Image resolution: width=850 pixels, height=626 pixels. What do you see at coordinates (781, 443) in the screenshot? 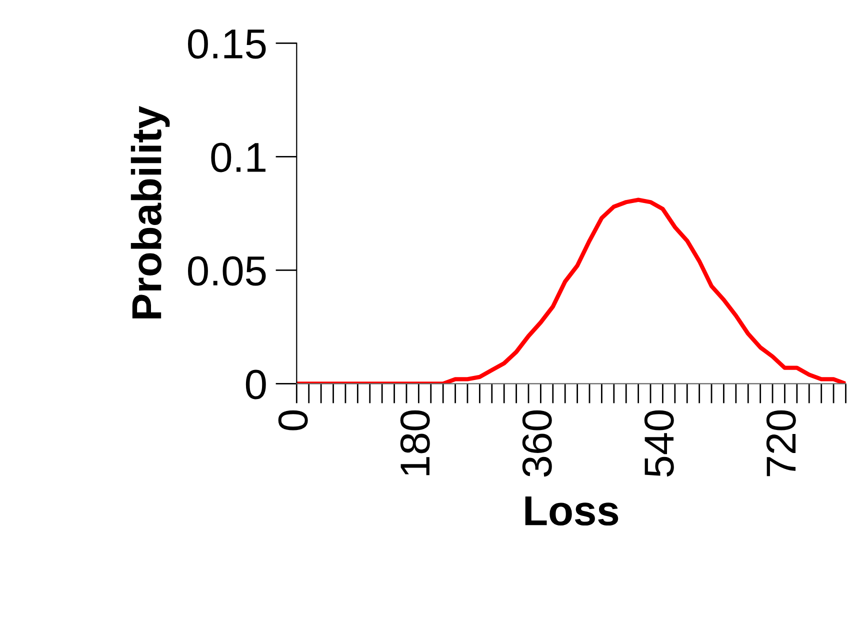
I see `x-tick-label: 720` at bounding box center [781, 443].